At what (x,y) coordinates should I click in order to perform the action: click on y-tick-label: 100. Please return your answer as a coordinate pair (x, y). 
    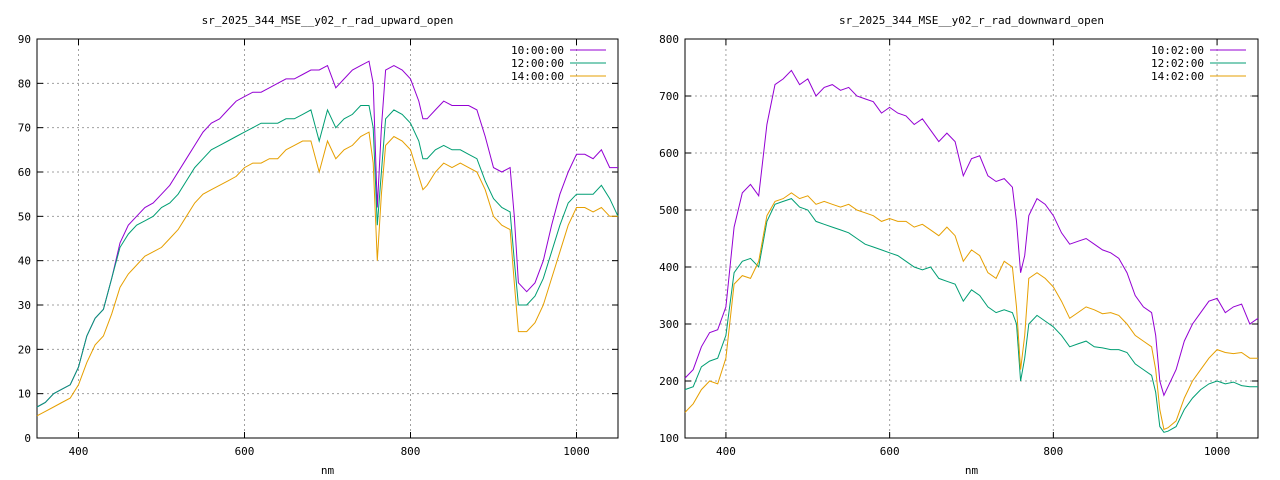
    Looking at the image, I should click on (669, 438).